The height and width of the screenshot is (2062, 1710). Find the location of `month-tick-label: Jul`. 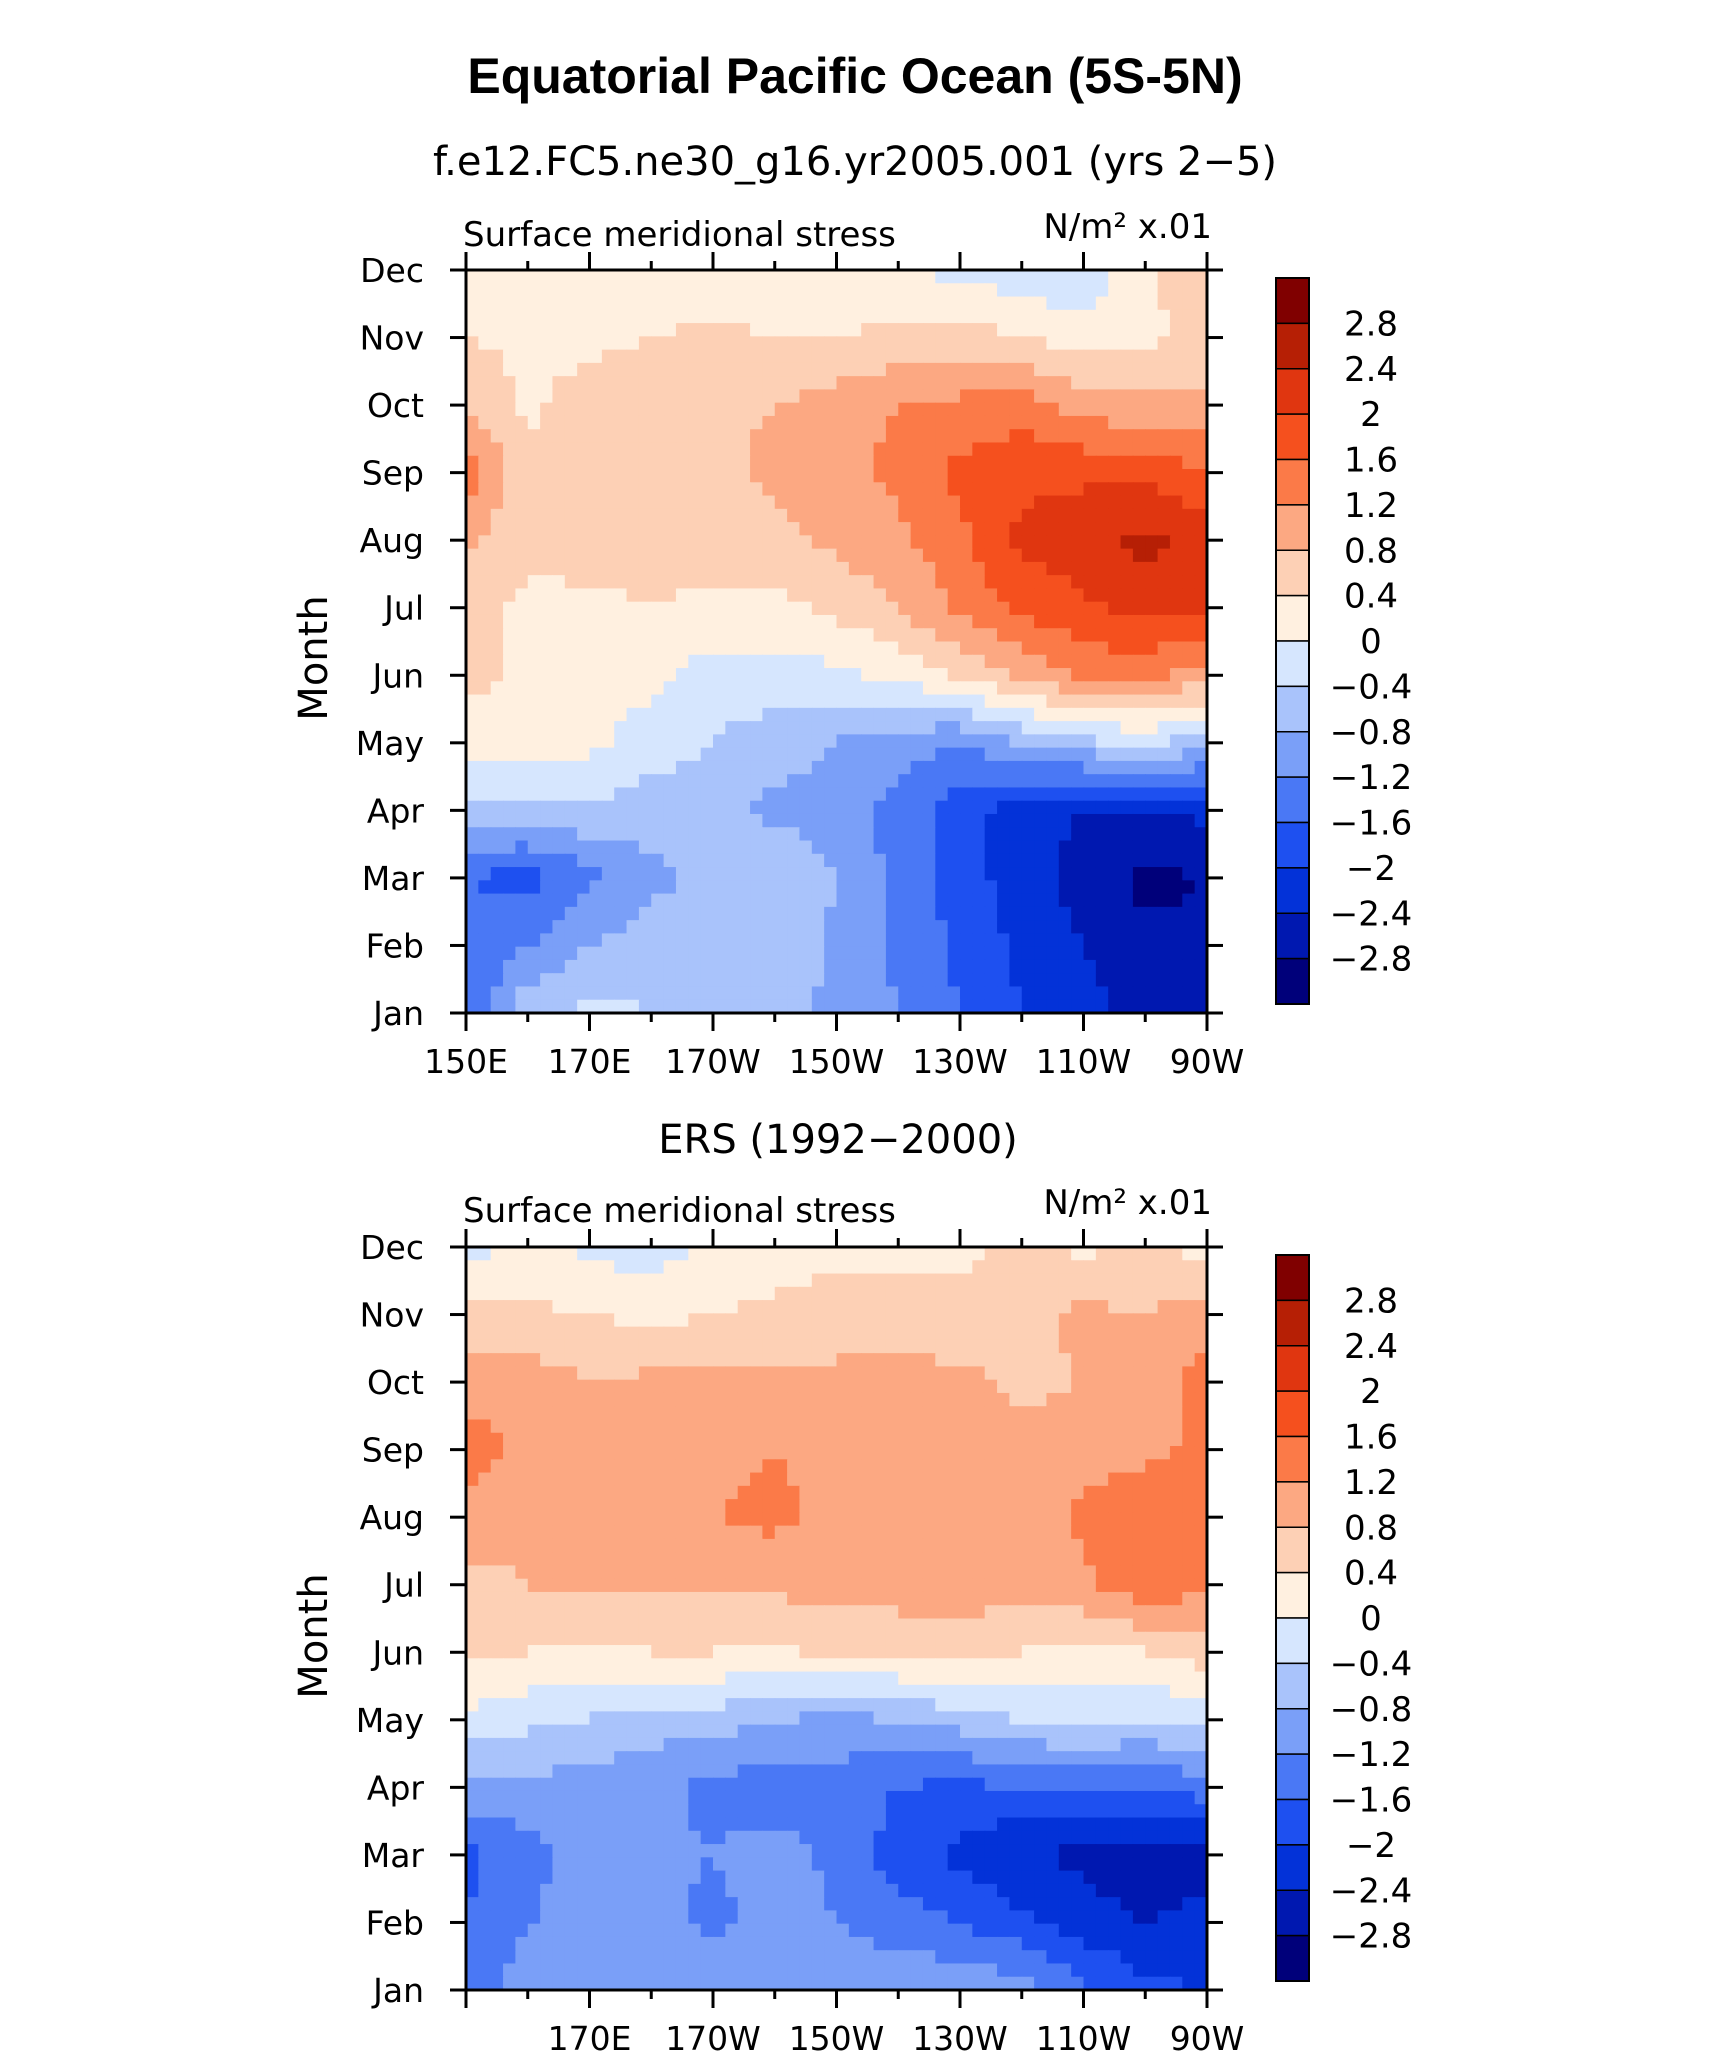

month-tick-label: Jul is located at coordinates (403, 608).